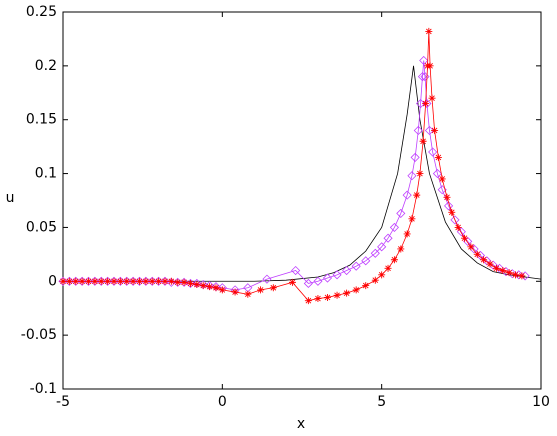  What do you see at coordinates (41, 12) in the screenshot?
I see `y-tick-label: 0.25` at bounding box center [41, 12].